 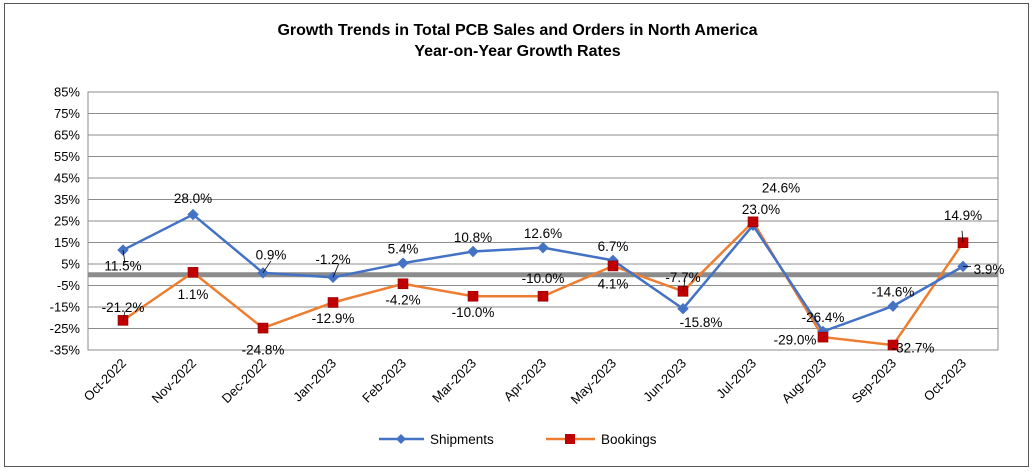 I want to click on legend-marker-shipments, so click(x=401, y=439).